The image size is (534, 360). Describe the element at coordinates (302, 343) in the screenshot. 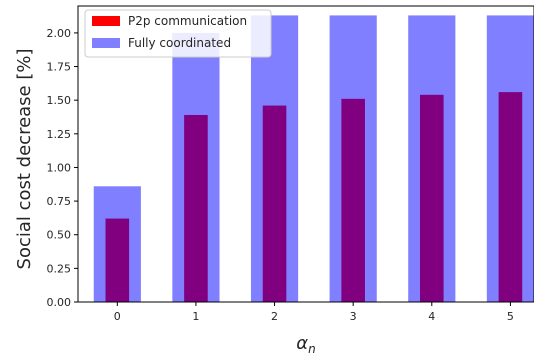

I see `x-axis-label-base: α` at that location.